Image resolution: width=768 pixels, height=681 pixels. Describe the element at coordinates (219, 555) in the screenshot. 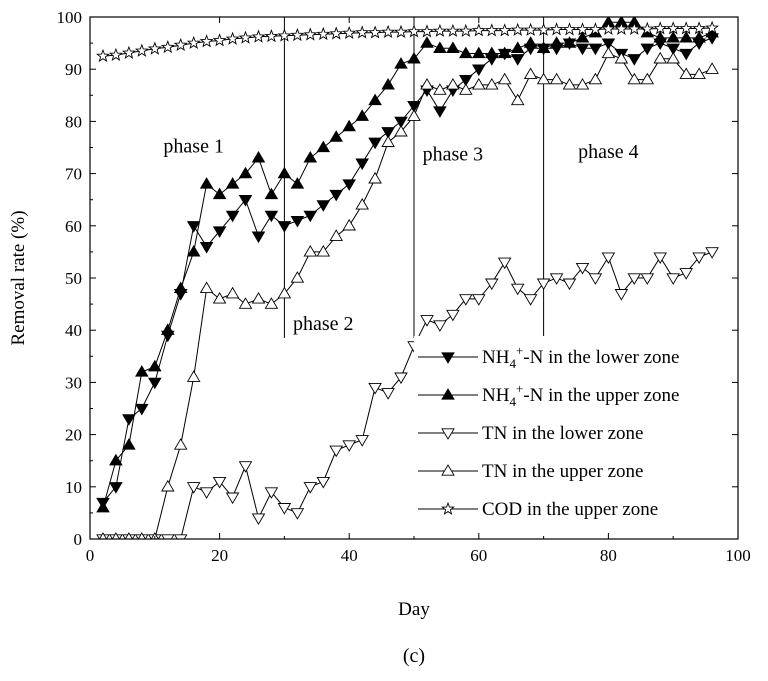

I see `x-tick-label: 20` at that location.